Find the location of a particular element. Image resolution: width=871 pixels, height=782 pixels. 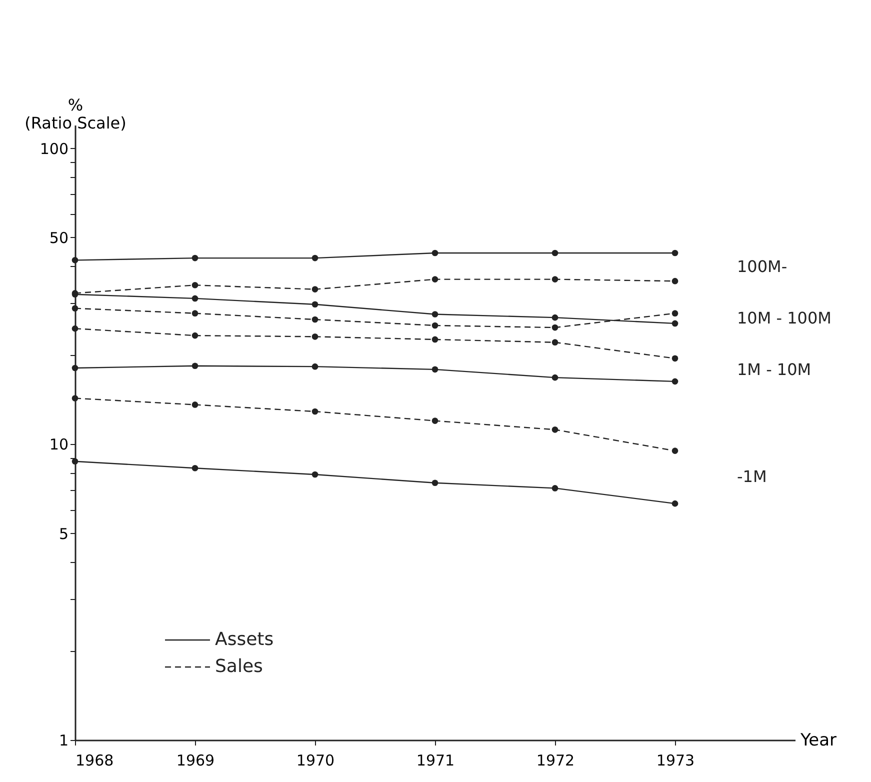

annotation: 1M - 10M is located at coordinates (774, 369).